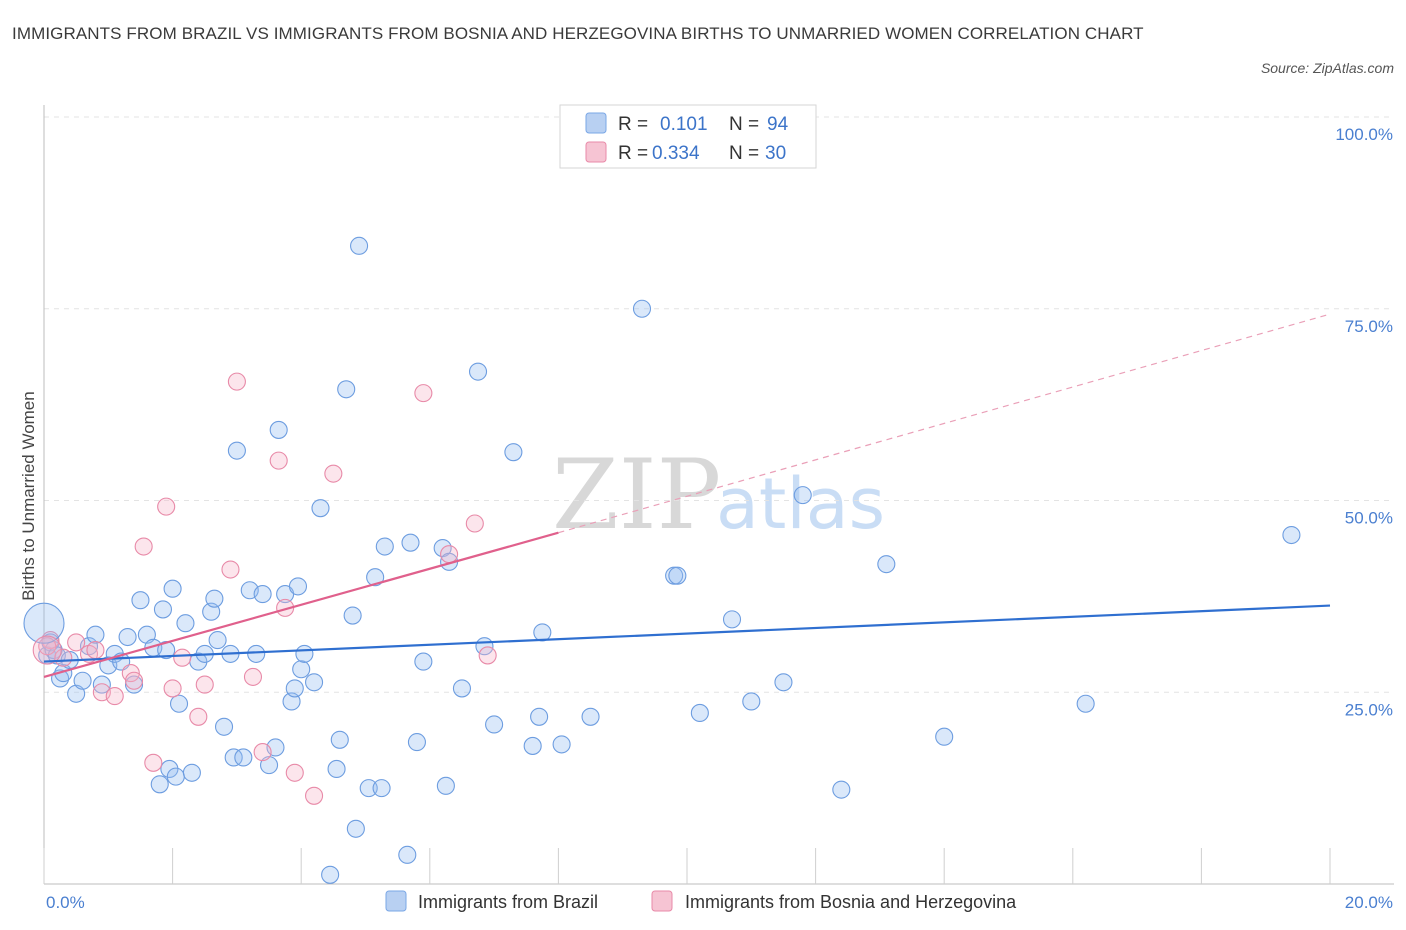 This screenshot has height=930, width=1406. I want to click on legend-swatch-brazil, so click(596, 123).